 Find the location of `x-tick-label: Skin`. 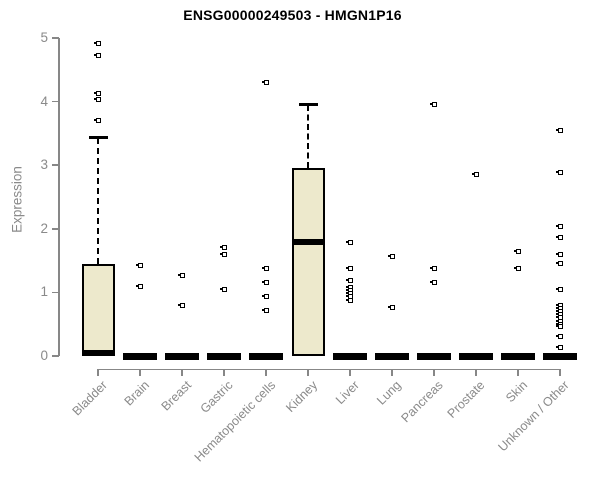

x-tick-label: Skin is located at coordinates (516, 392).